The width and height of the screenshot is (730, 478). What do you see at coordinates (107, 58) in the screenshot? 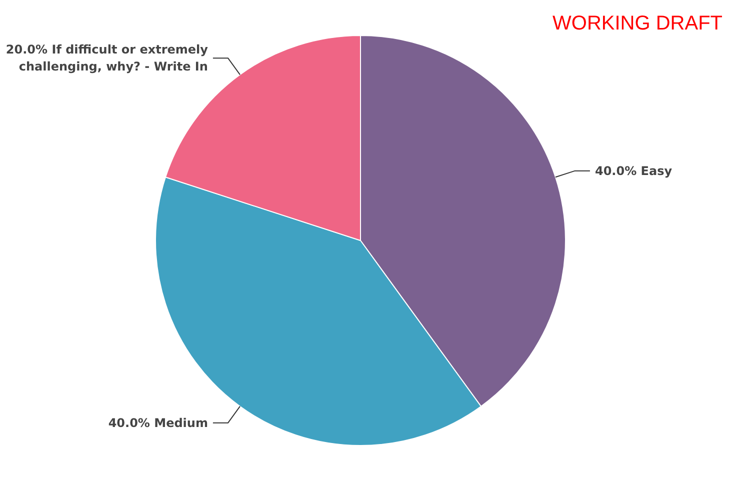
I see `slice-label: 20.0% If difficult or extremely challenging, why? - Write In` at bounding box center [107, 58].